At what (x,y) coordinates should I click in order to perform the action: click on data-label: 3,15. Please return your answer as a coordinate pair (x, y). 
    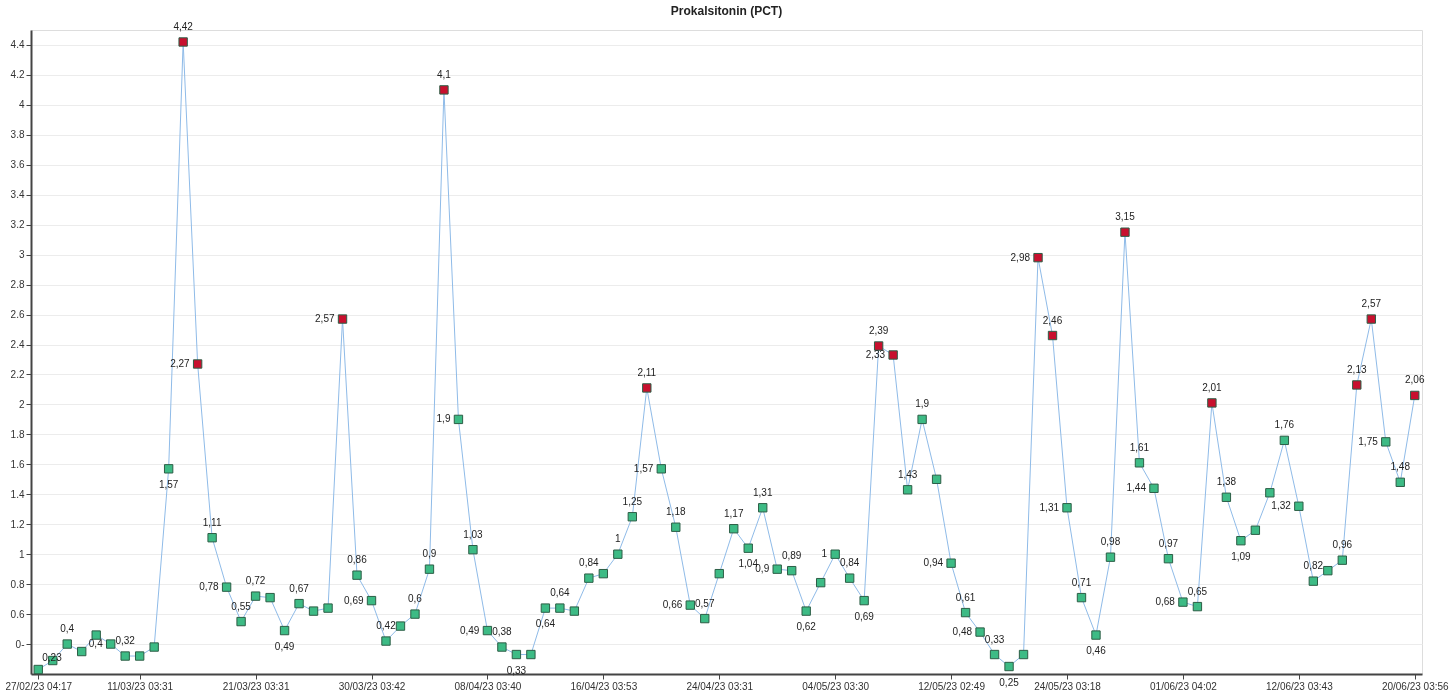
    Looking at the image, I should click on (1125, 217).